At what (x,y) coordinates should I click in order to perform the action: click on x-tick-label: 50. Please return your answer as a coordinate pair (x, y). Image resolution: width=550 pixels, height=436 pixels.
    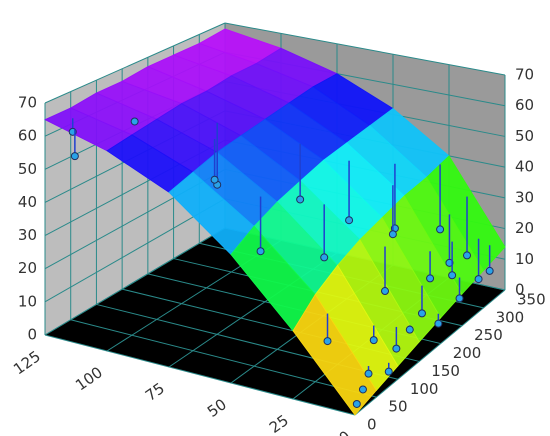
    Looking at the image, I should click on (217, 408).